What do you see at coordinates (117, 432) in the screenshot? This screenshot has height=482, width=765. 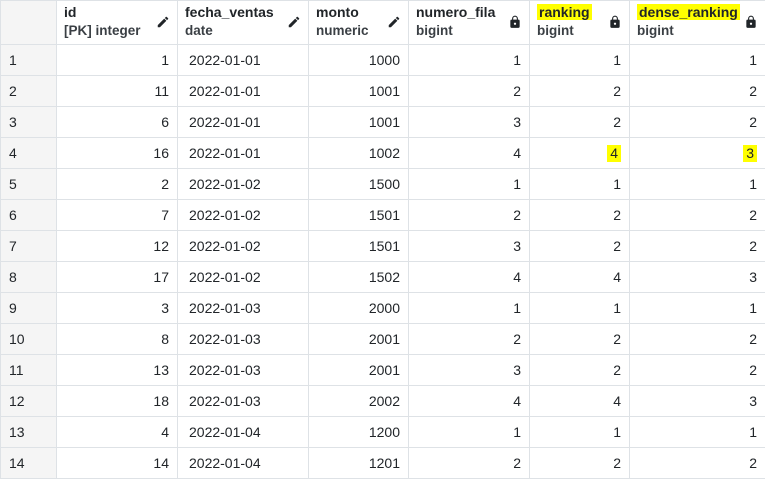 I see `cell-id: 4` at bounding box center [117, 432].